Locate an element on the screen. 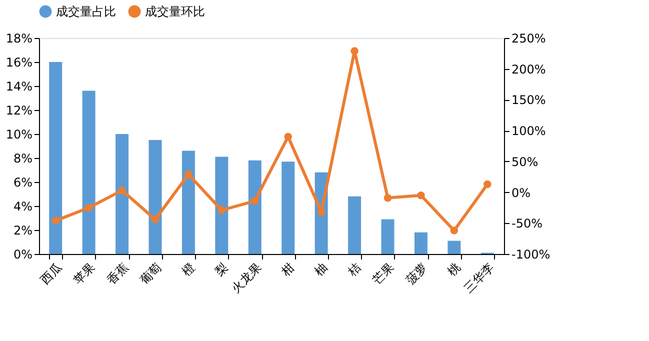 The height and width of the screenshot is (341, 649). x-tick-label: 葡萄 is located at coordinates (150, 273).